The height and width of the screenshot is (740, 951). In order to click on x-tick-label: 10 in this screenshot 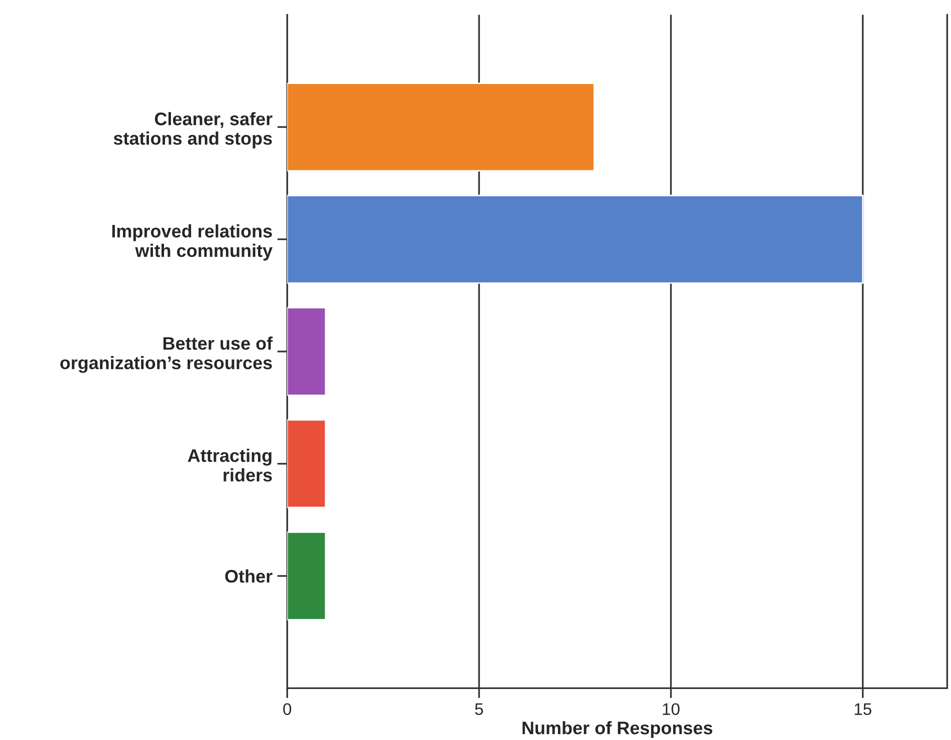, I will do `click(671, 709)`.